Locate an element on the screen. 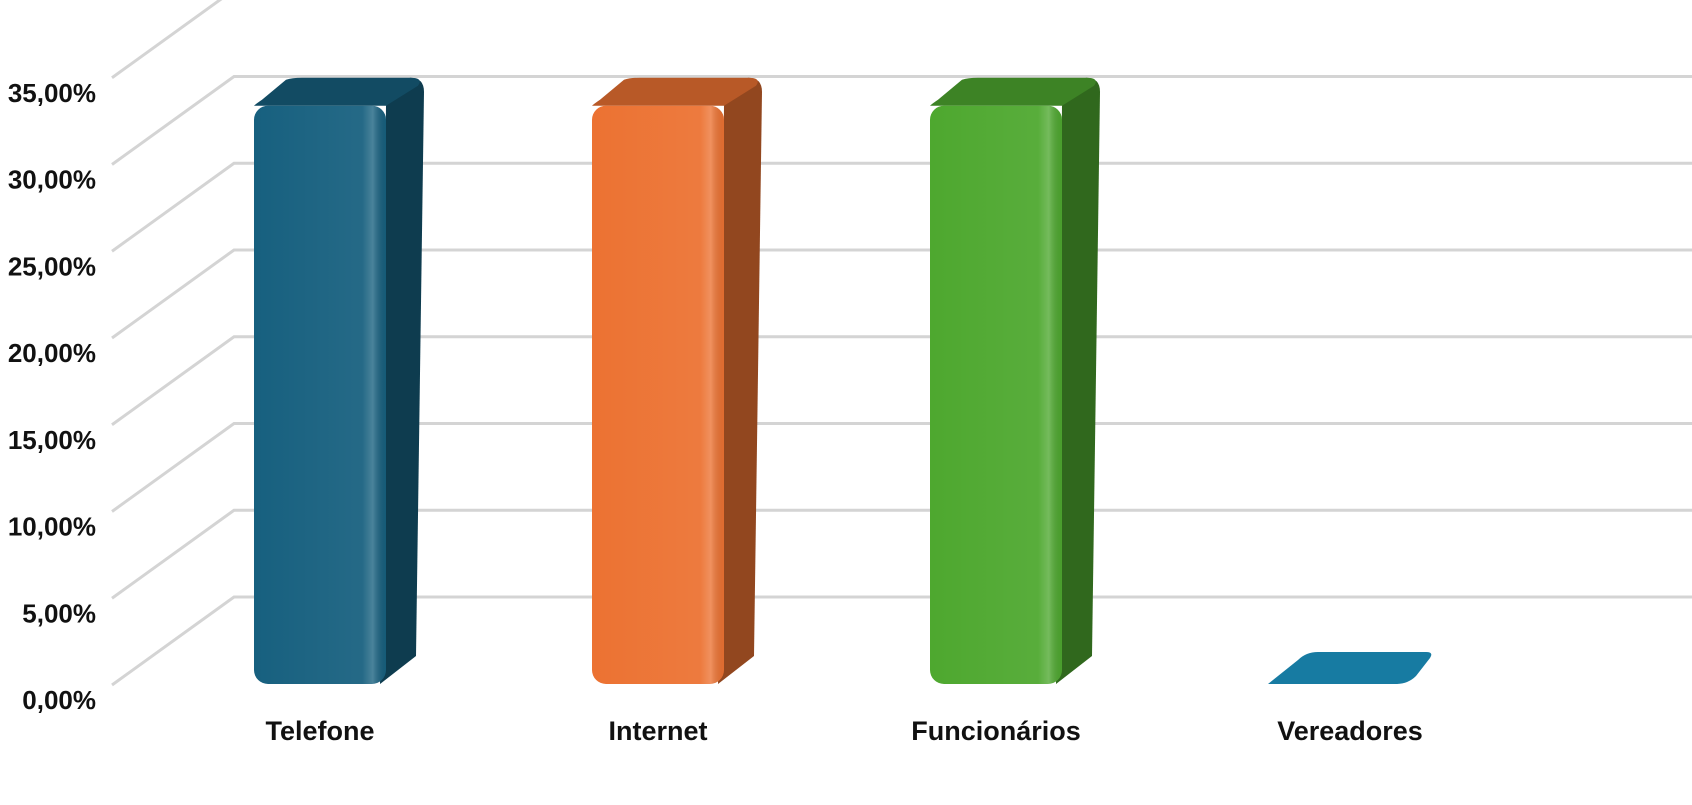  y-tick-label: 5,00% is located at coordinates (59, 613).